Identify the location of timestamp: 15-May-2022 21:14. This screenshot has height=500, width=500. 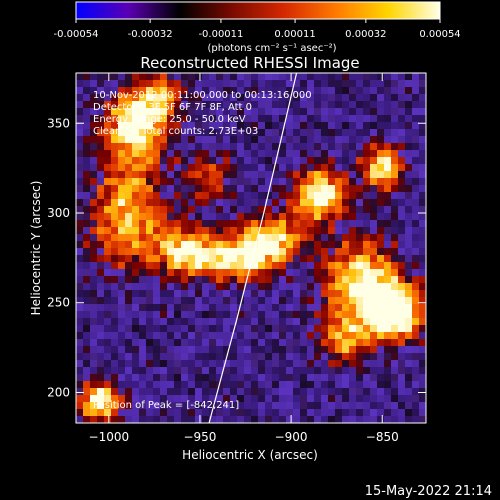
(428, 491).